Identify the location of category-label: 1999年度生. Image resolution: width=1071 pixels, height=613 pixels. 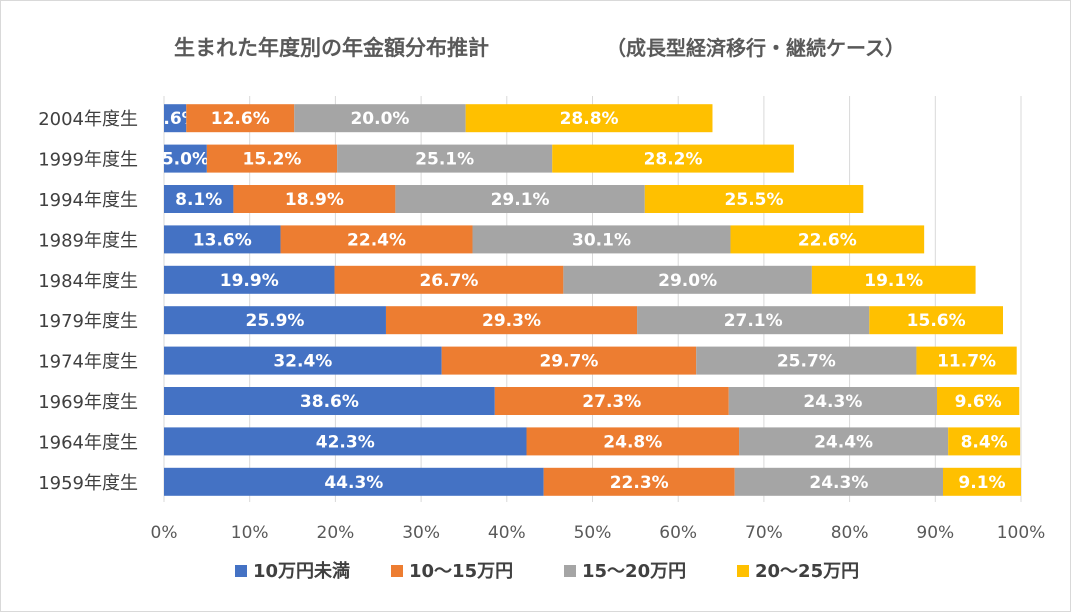
(88, 160).